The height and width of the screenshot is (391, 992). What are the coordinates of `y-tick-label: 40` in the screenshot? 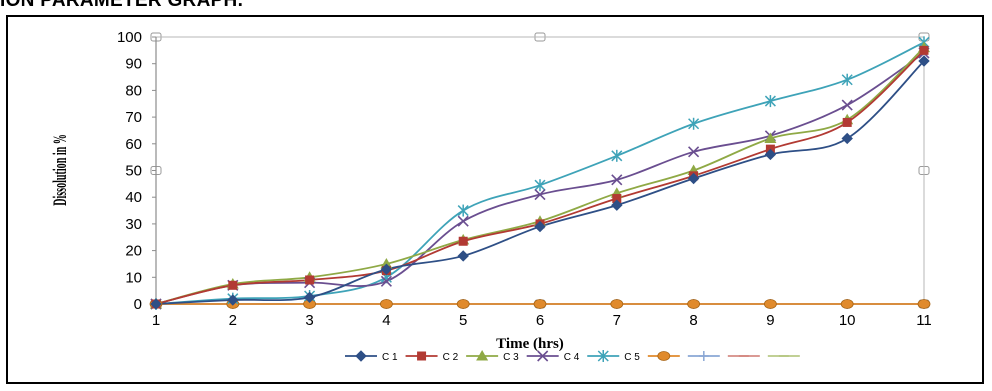 It's located at (133, 197).